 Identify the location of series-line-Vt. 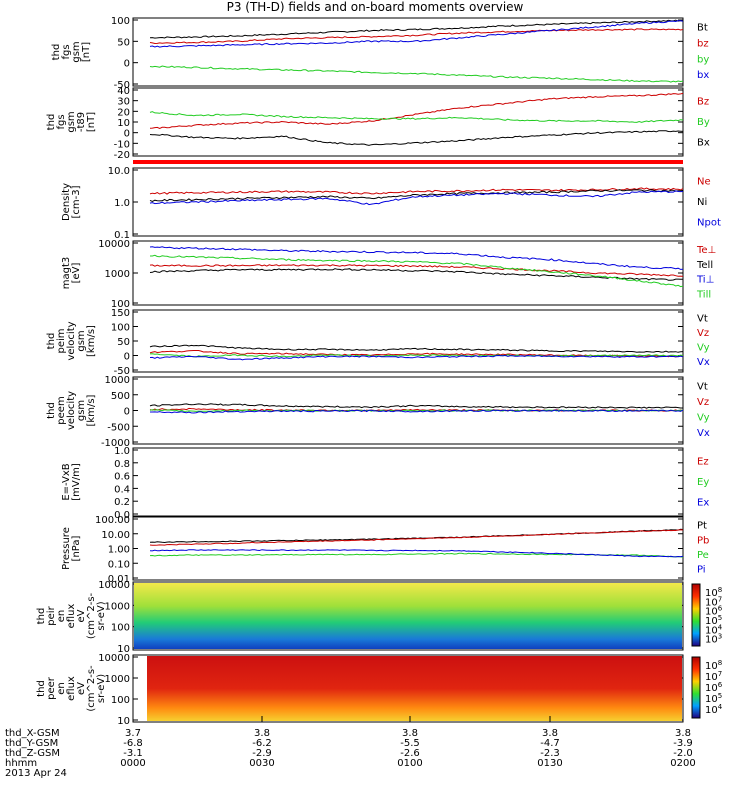
(416, 348).